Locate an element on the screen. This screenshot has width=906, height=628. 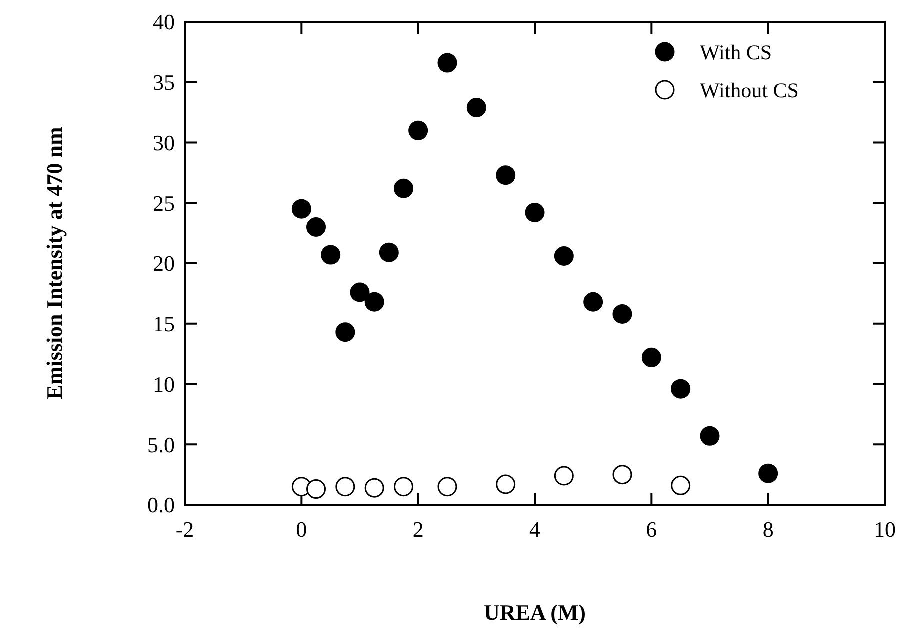
x-tick-label: -2 is located at coordinates (185, 529).